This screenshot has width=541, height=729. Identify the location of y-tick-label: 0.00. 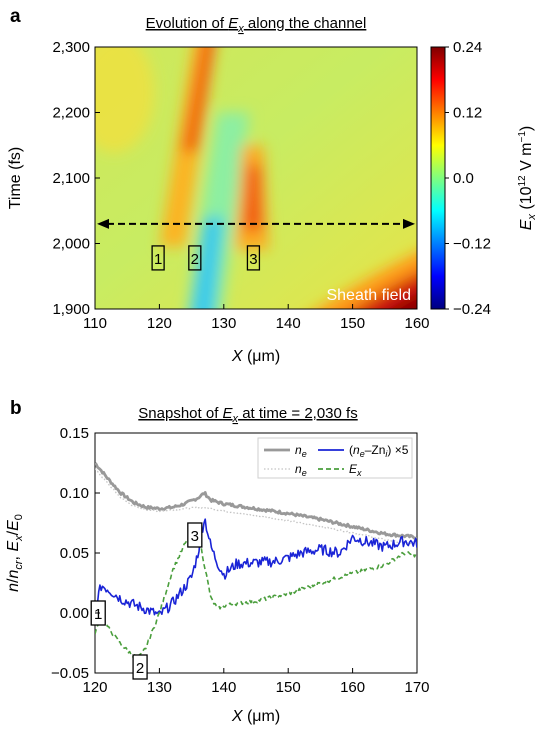
(74, 613).